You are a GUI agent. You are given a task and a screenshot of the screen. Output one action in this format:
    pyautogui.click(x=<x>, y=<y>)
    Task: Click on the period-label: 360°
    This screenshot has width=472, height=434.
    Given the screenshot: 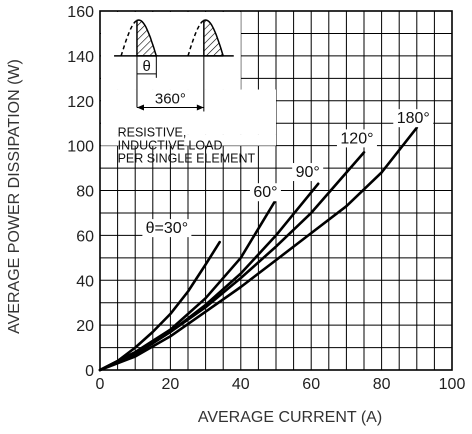 What is the action you would take?
    pyautogui.click(x=170, y=98)
    